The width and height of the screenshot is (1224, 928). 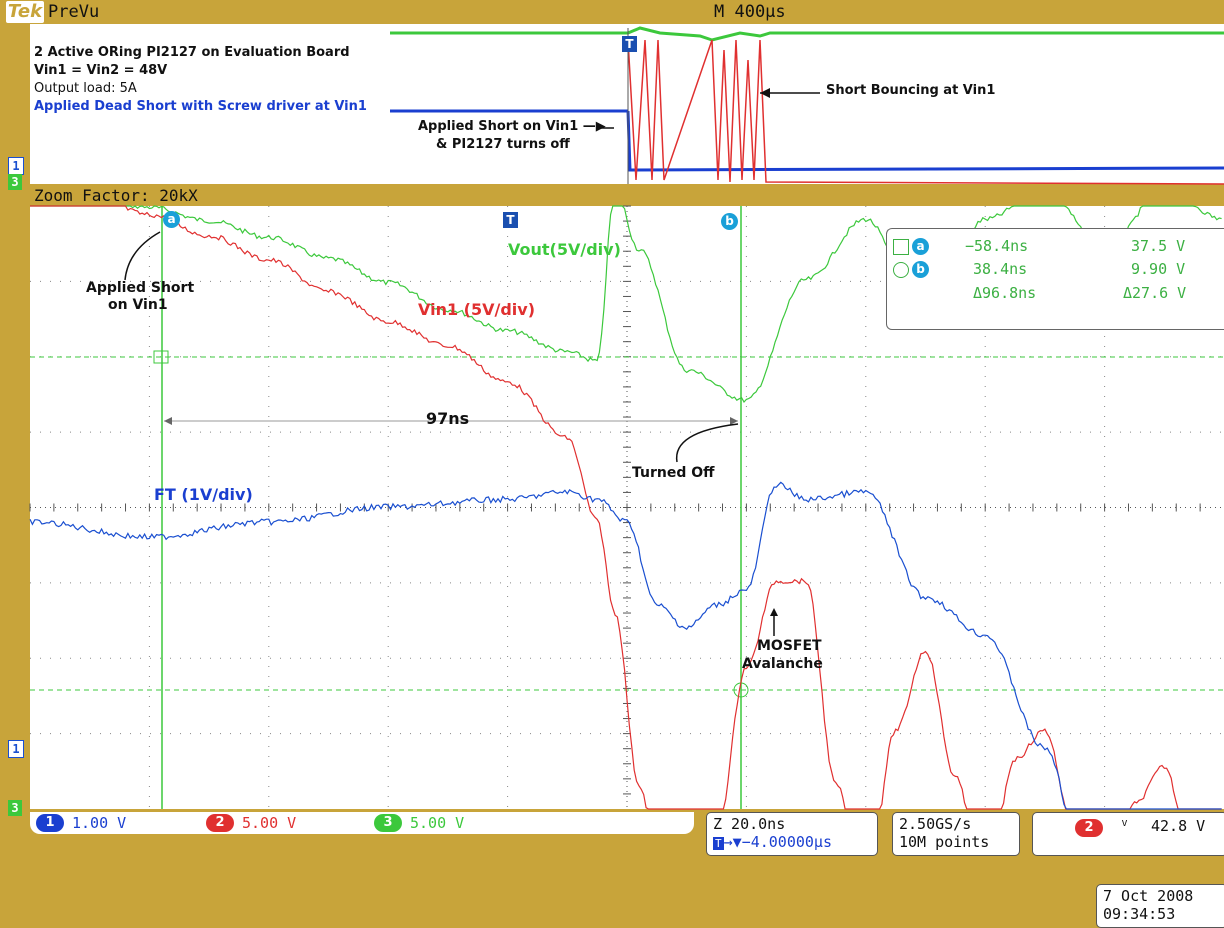 I want to click on ch2-scale: 2 5.00 V, so click(x=248, y=823).